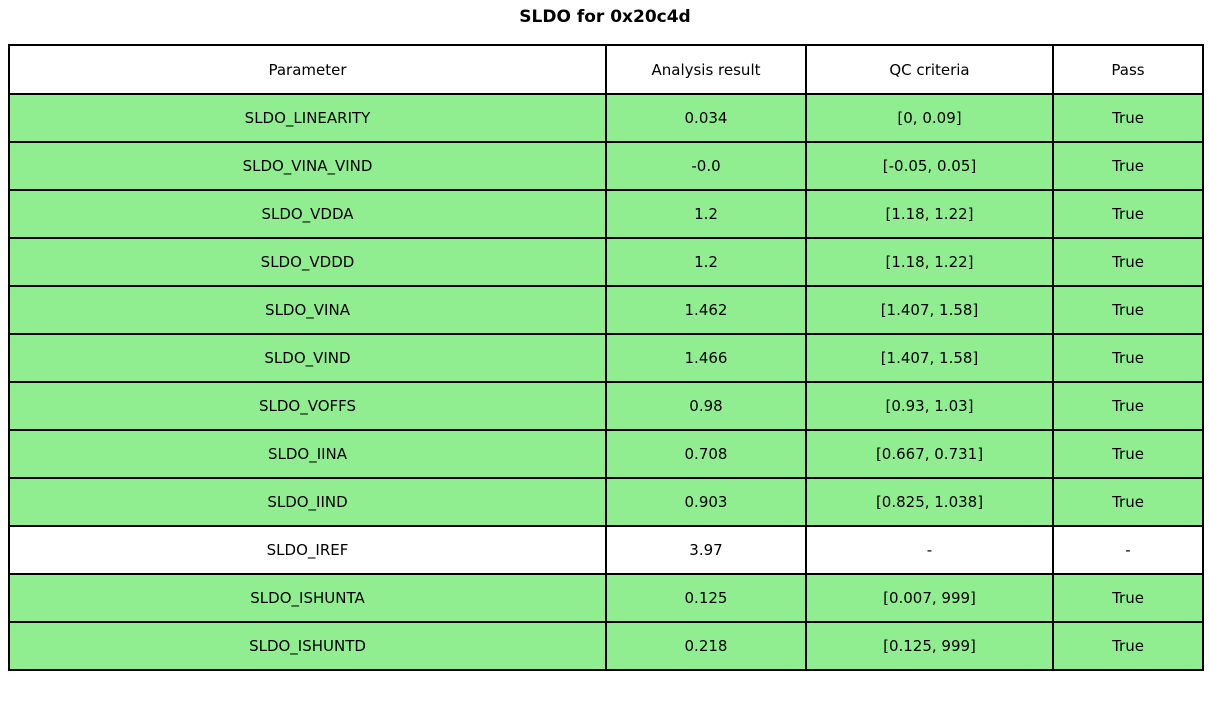 The image size is (1210, 705). I want to click on param-cell: SLDO_IIND, so click(307, 502).